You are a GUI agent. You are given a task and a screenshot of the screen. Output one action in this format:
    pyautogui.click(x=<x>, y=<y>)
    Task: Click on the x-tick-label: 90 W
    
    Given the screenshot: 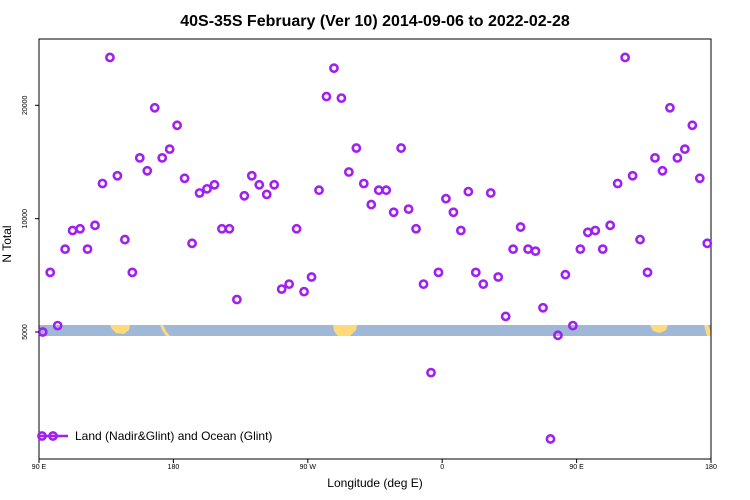 What is the action you would take?
    pyautogui.click(x=308, y=467)
    